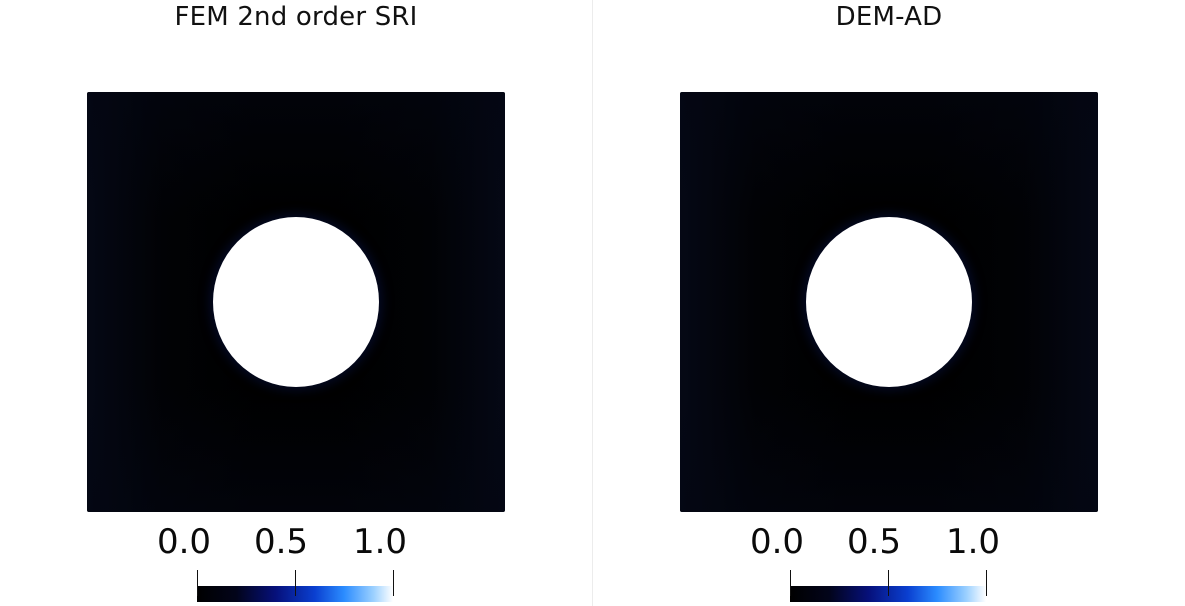  I want to click on panel-divider, so click(592, 303).